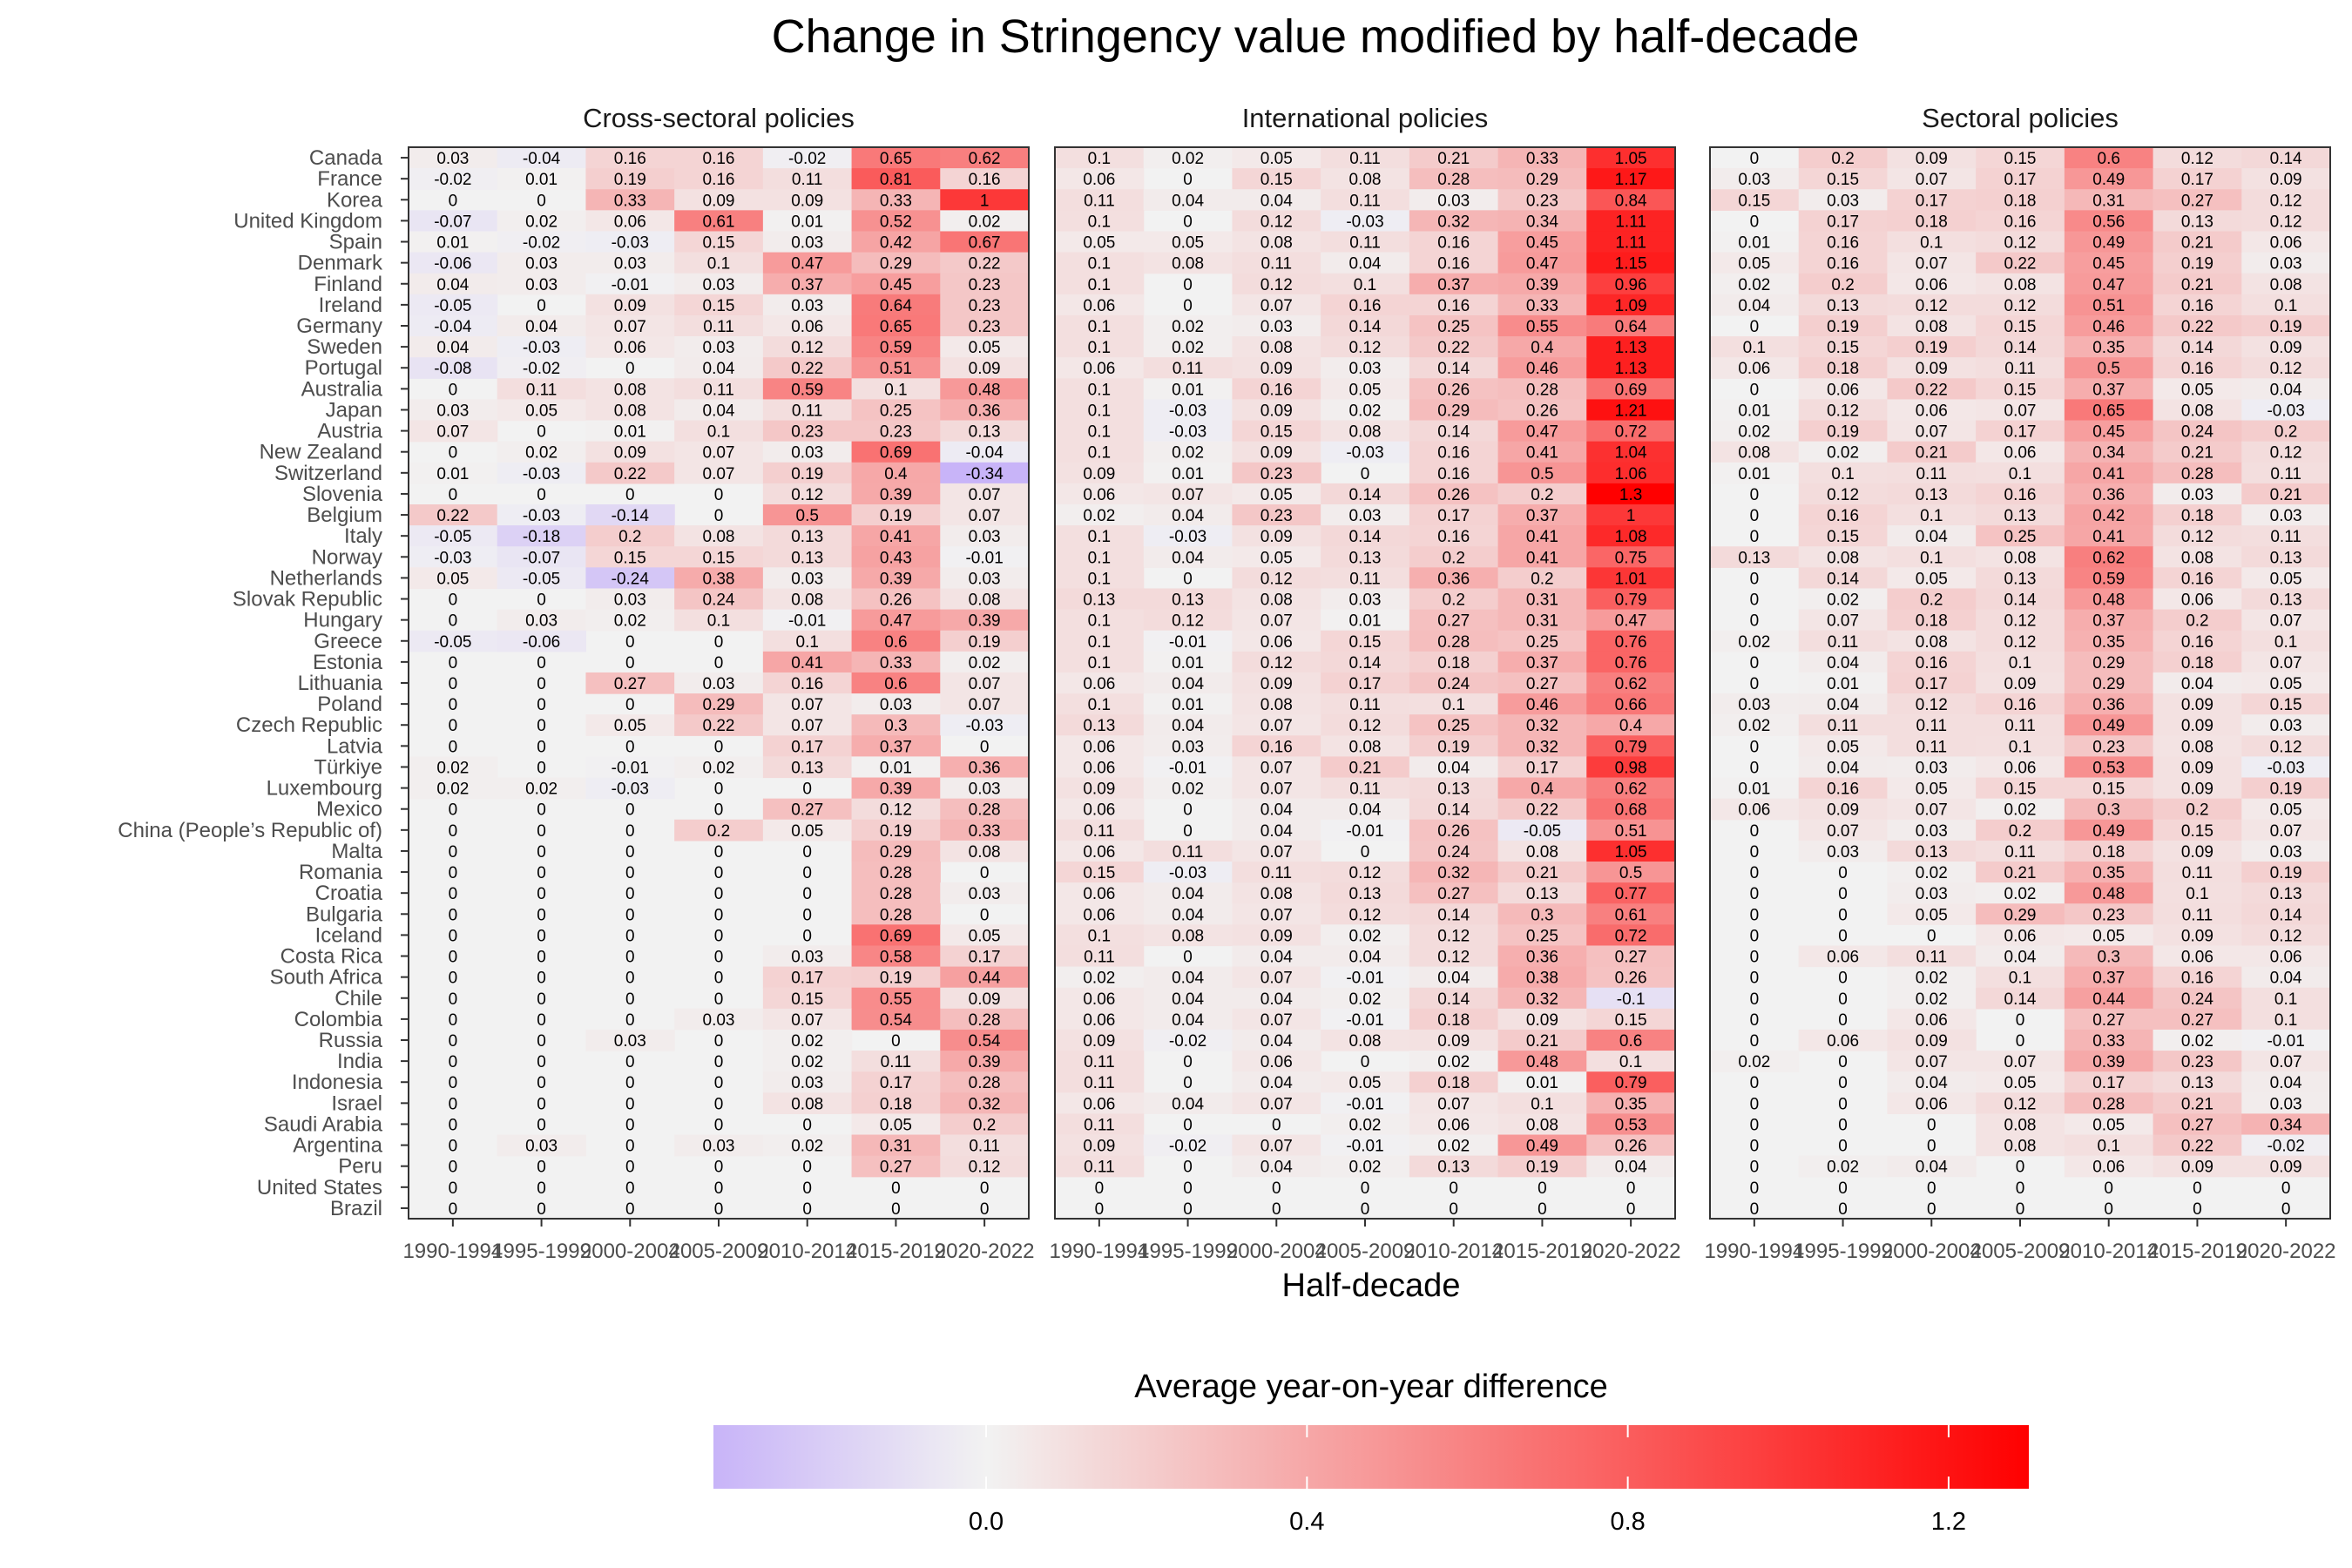  What do you see at coordinates (2197, 1021) in the screenshot?
I see `cell-value-label: 0.27` at bounding box center [2197, 1021].